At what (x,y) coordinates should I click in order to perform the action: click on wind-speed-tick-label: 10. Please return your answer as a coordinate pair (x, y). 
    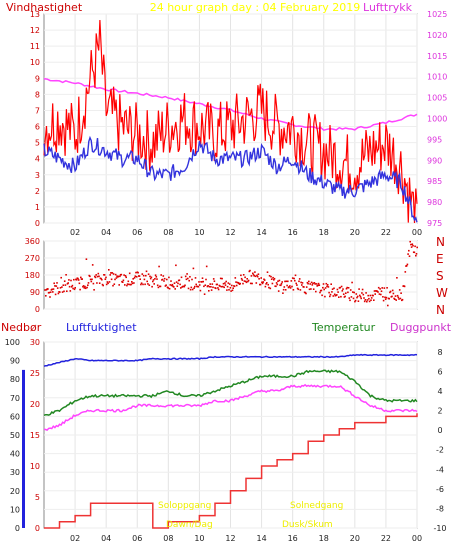
    Looking at the image, I should click on (35, 62).